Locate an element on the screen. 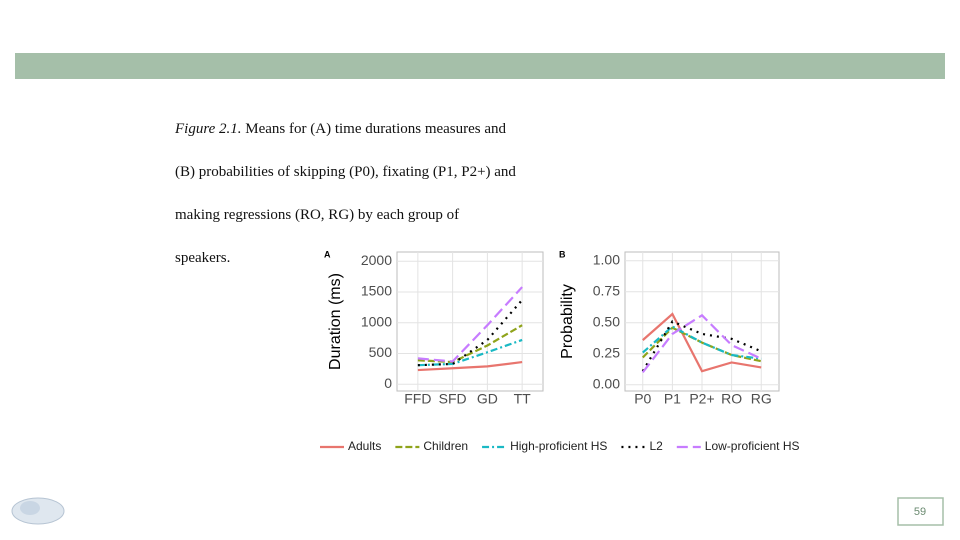 The image size is (960, 540). x-tick-label: GD is located at coordinates (487, 399).